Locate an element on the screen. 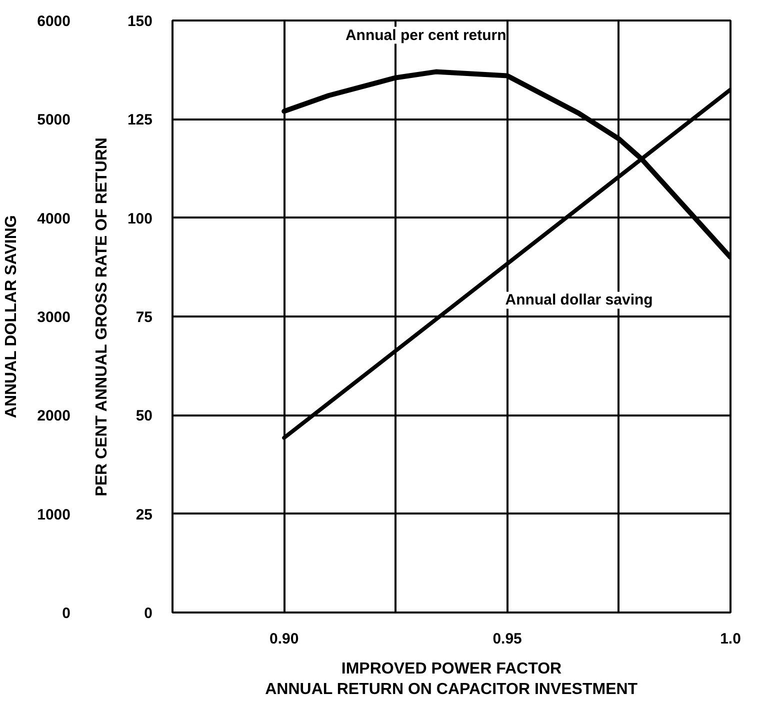  x-tick-label: 0.90 is located at coordinates (284, 639).